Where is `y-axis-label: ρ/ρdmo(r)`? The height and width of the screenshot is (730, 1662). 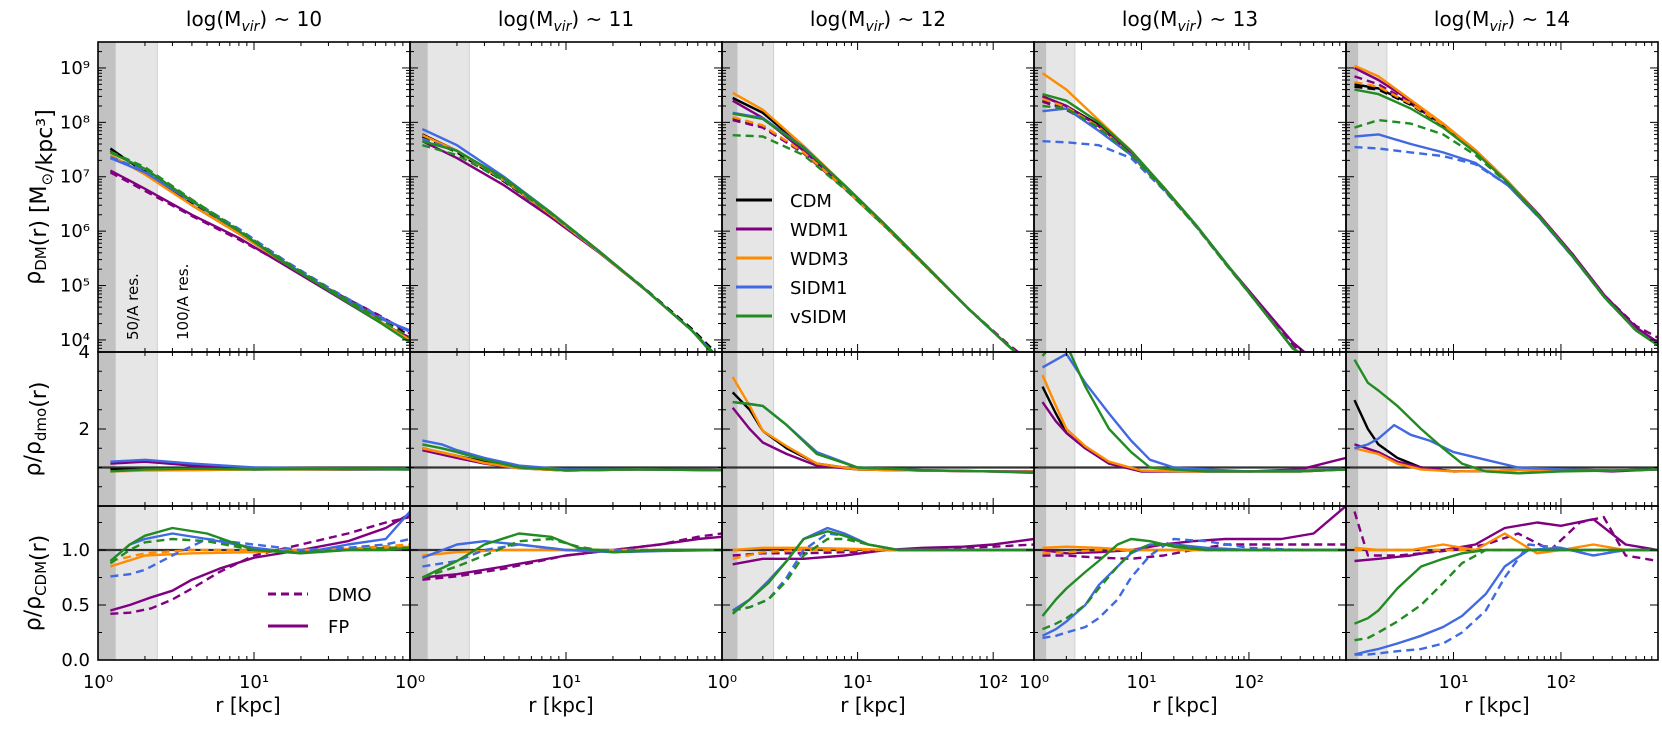 y-axis-label: ρ/ρdmo(r) is located at coordinates (36, 429).